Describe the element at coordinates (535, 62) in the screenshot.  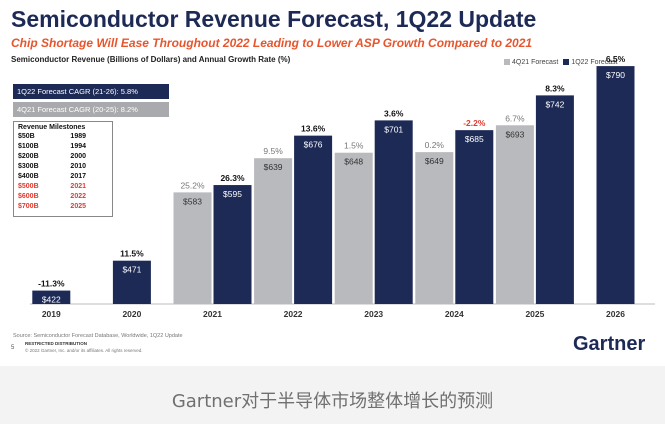
I see `legend-label-4q21: 4Q21 Forecast` at that location.